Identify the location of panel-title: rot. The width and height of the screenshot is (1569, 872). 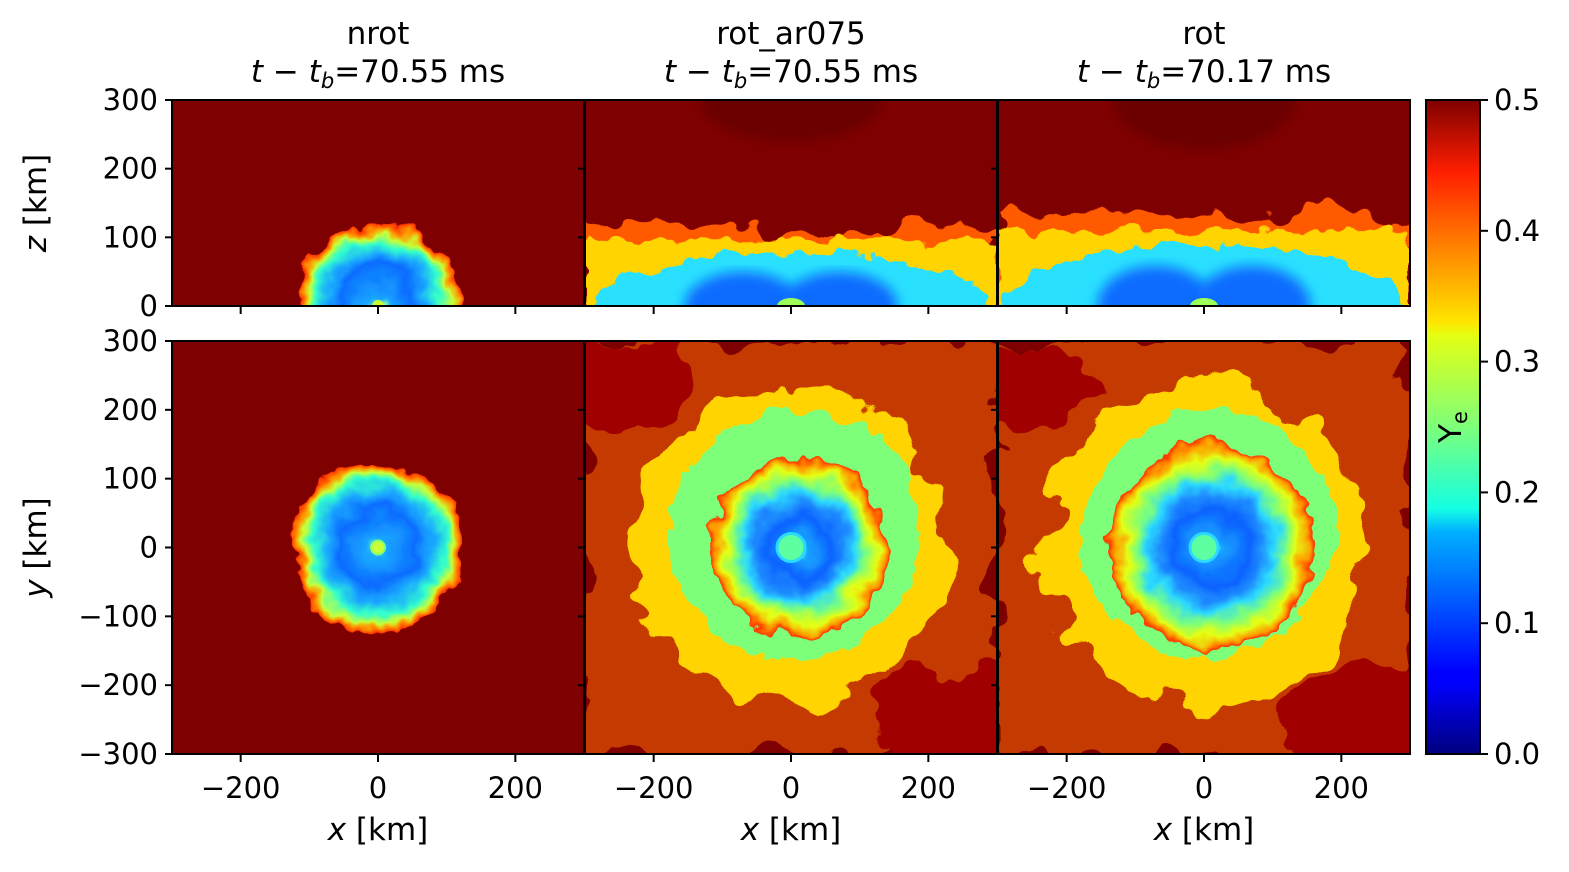
(1203, 34).